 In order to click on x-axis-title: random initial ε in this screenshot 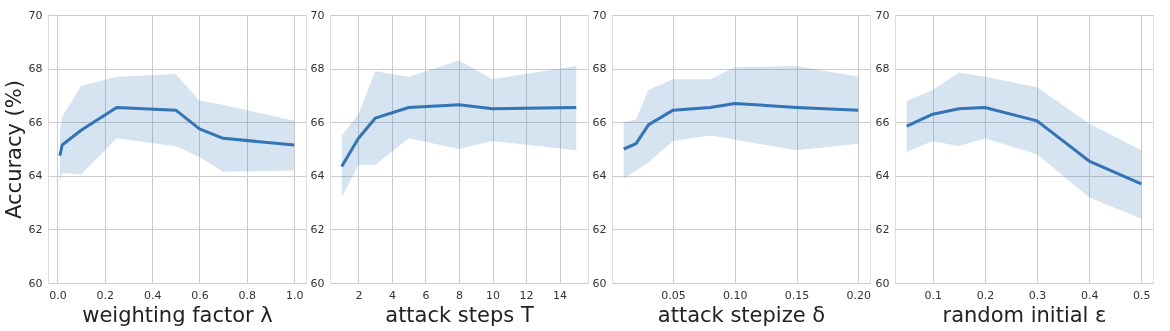, I will do `click(1024, 314)`.